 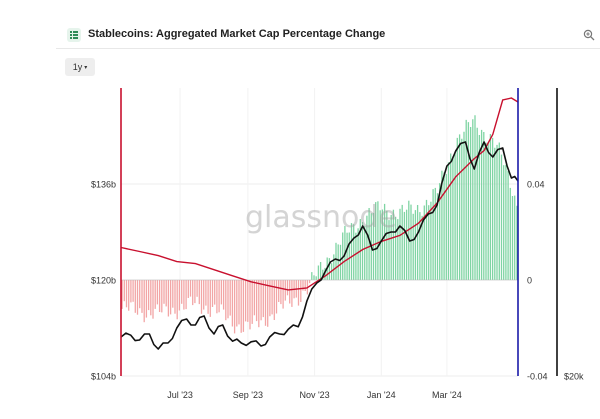 What do you see at coordinates (180, 395) in the screenshot?
I see `x-axis-tick-label: Jul '23` at bounding box center [180, 395].